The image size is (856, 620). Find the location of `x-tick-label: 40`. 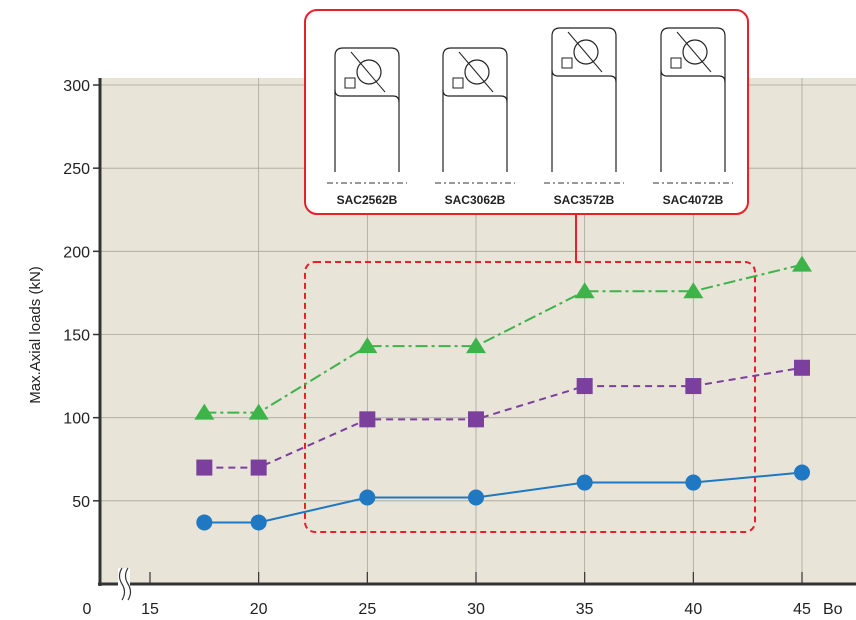

x-tick-label: 40 is located at coordinates (693, 609).